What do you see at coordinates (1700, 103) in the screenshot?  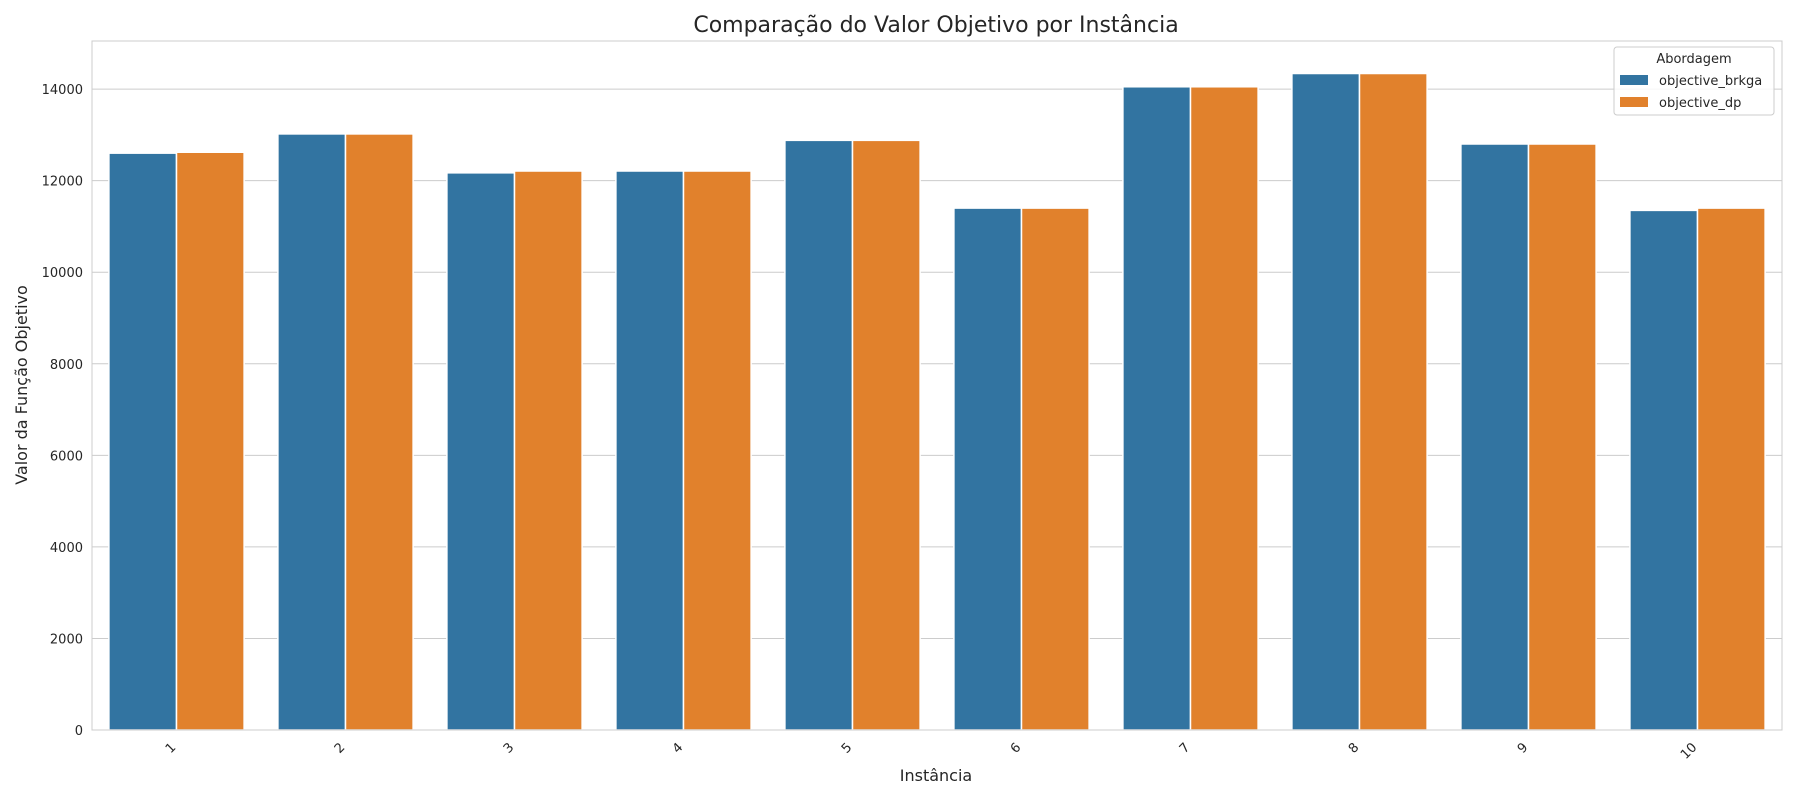 I see `legend-label-dp: objective_dp` at bounding box center [1700, 103].